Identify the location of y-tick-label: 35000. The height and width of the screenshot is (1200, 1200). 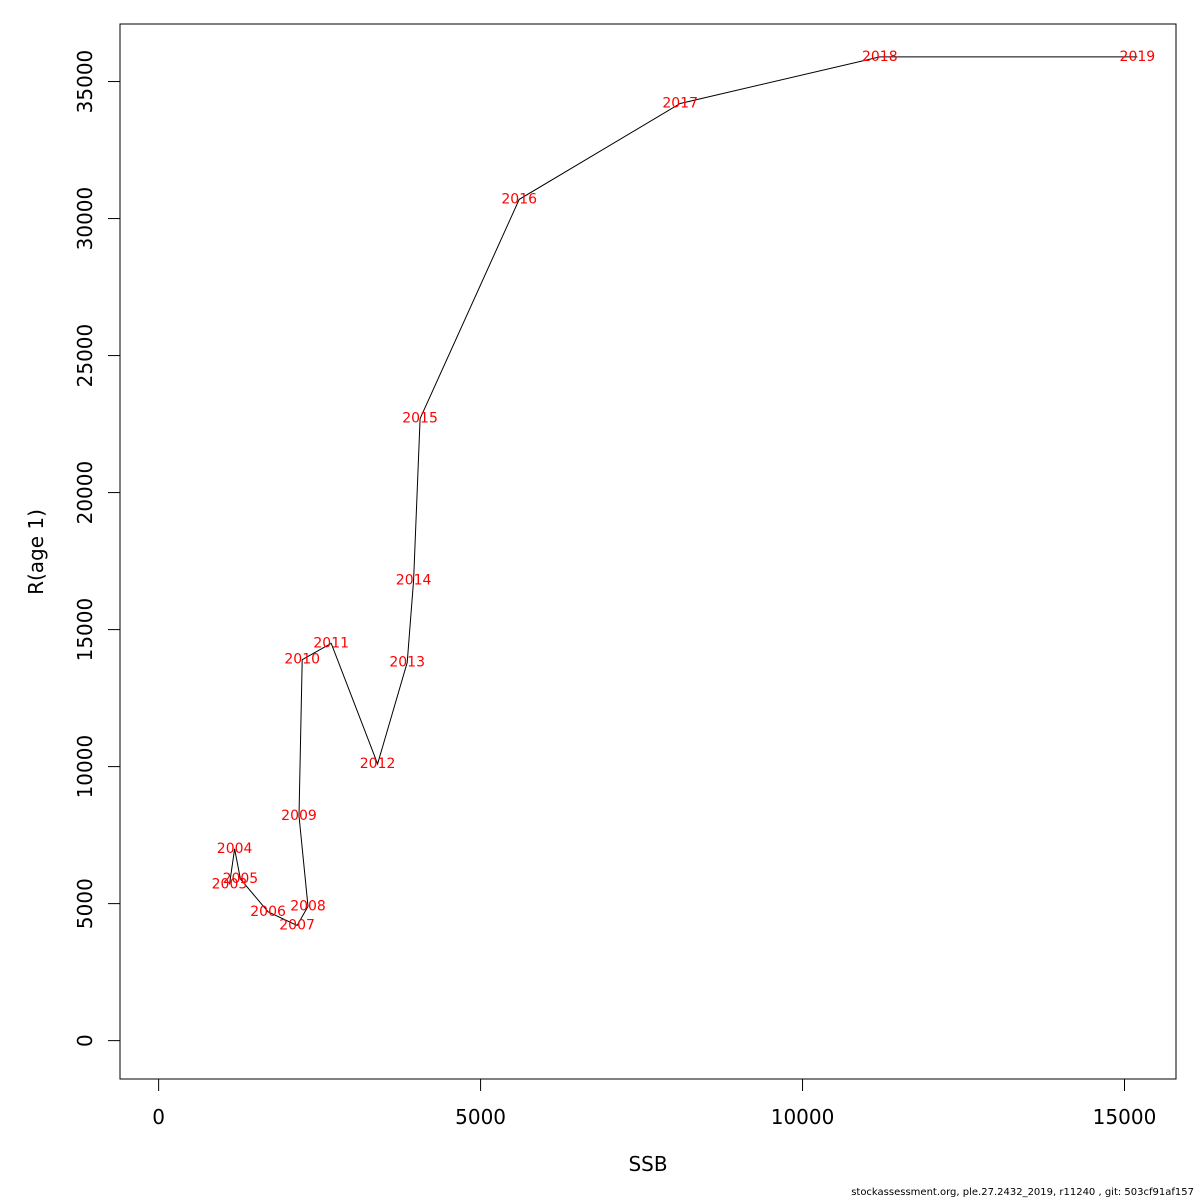
(85, 82).